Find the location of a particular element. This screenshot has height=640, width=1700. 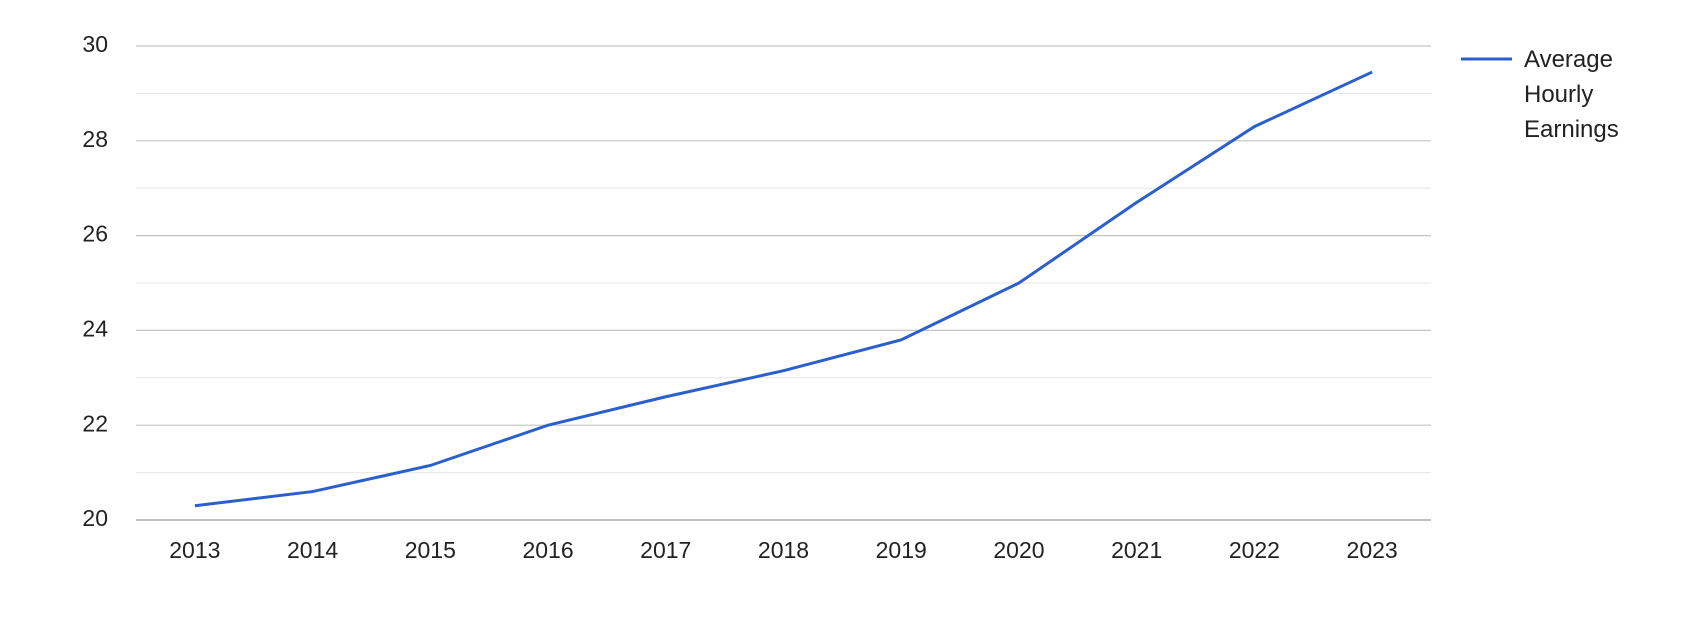

y-tick-label: 30 is located at coordinates (95, 44).